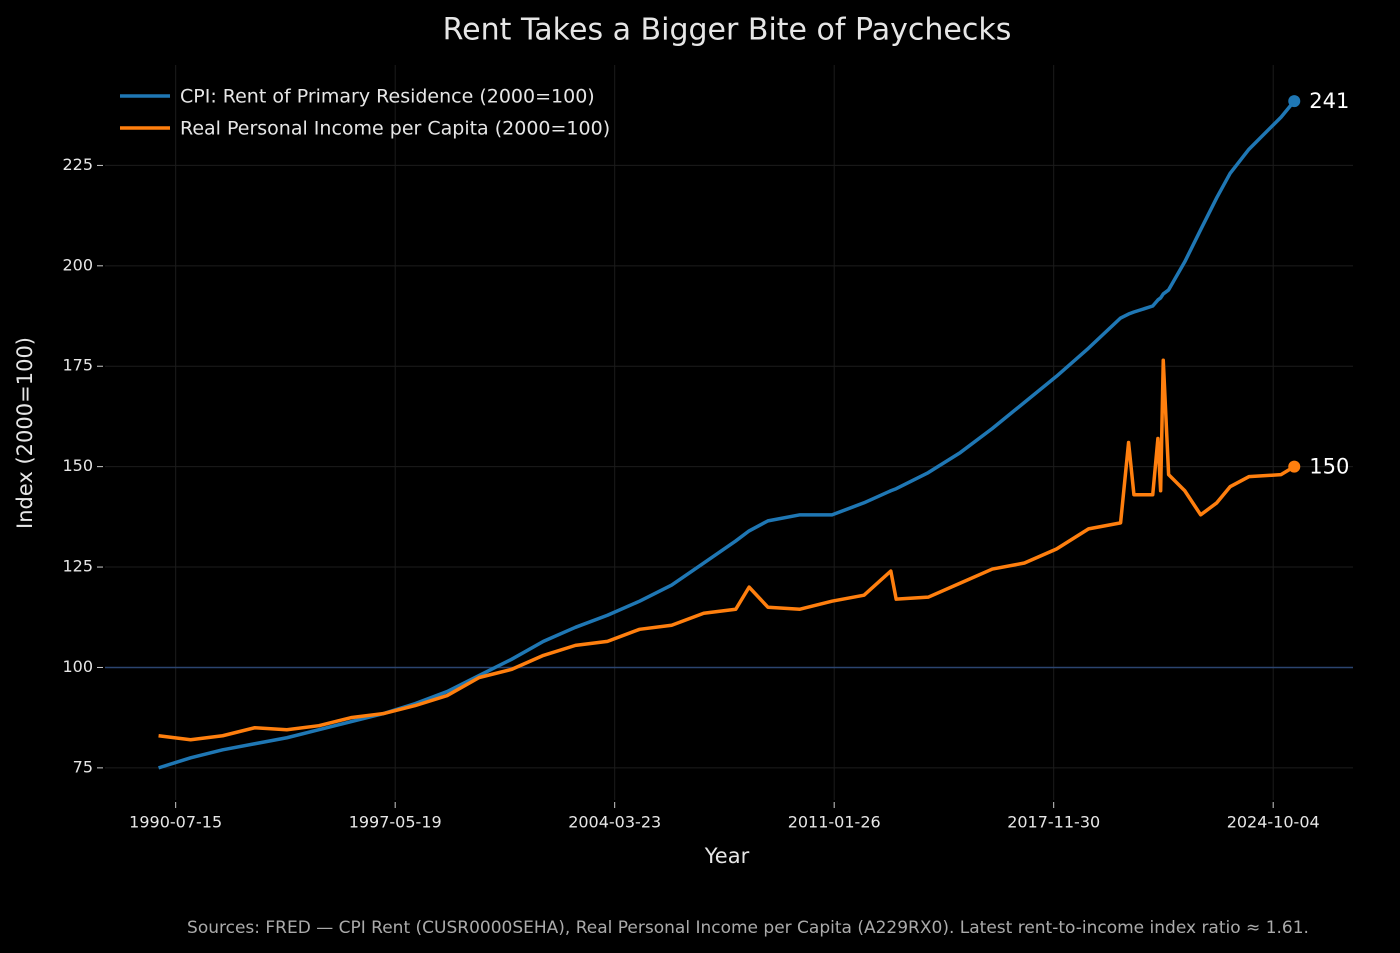  What do you see at coordinates (614, 822) in the screenshot?
I see `x-tick-label: 2004-03-23` at bounding box center [614, 822].